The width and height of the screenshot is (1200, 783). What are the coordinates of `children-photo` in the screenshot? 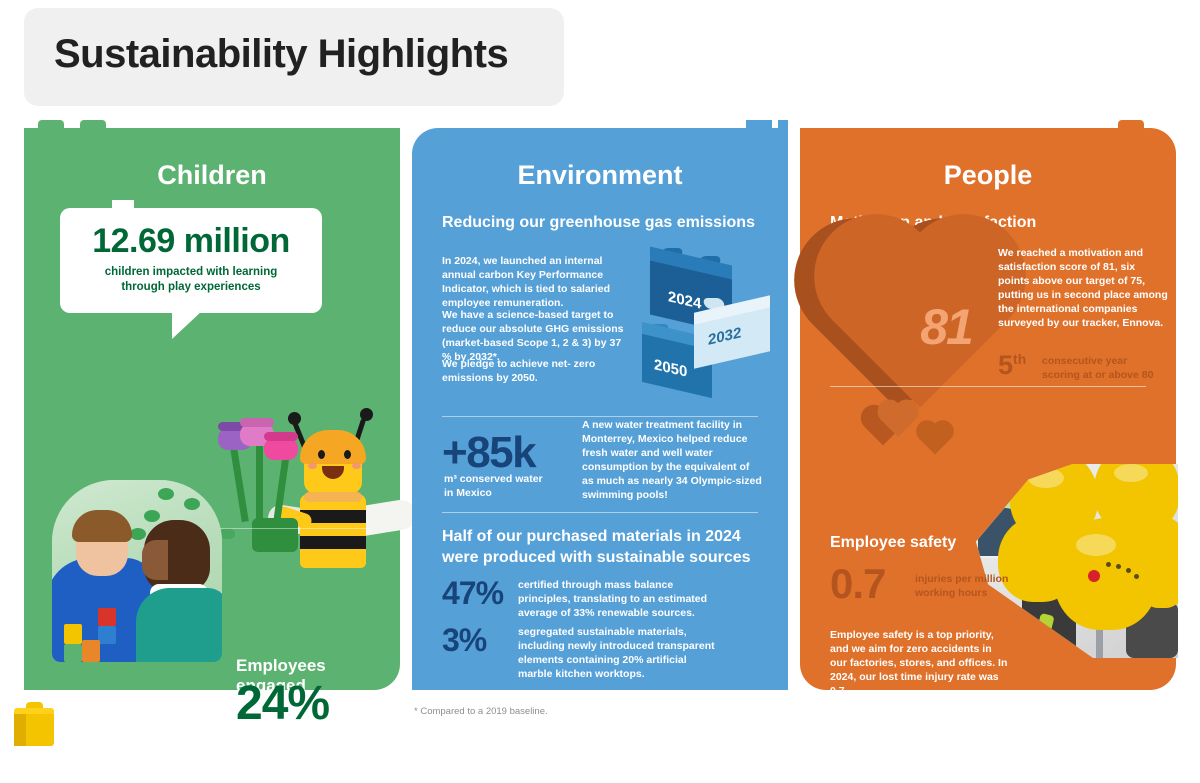 It's located at (137, 571).